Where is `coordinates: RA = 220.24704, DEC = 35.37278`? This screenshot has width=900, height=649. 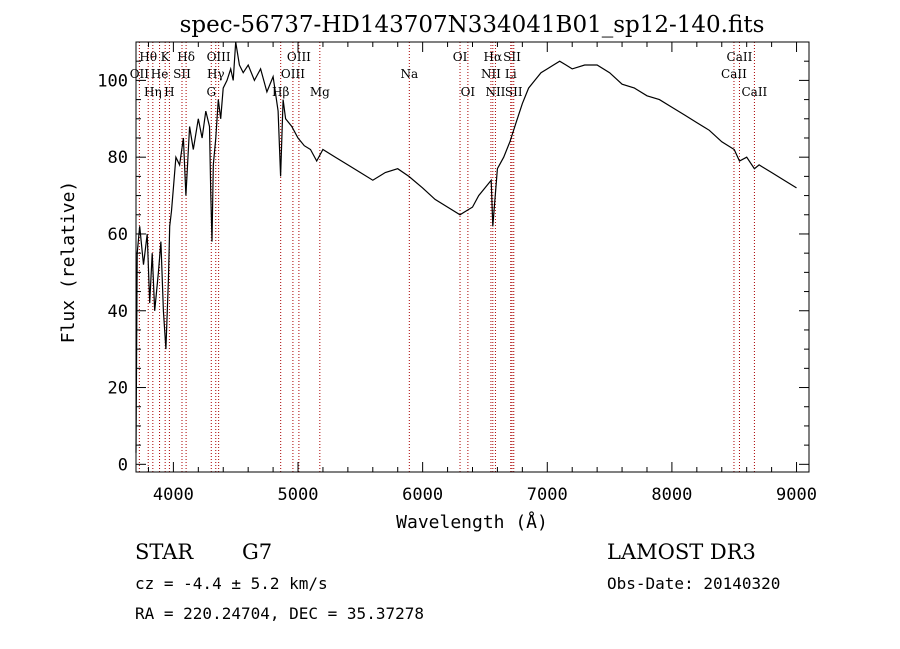 coordinates: RA = 220.24704, DEC = 35.37278 is located at coordinates (279, 613).